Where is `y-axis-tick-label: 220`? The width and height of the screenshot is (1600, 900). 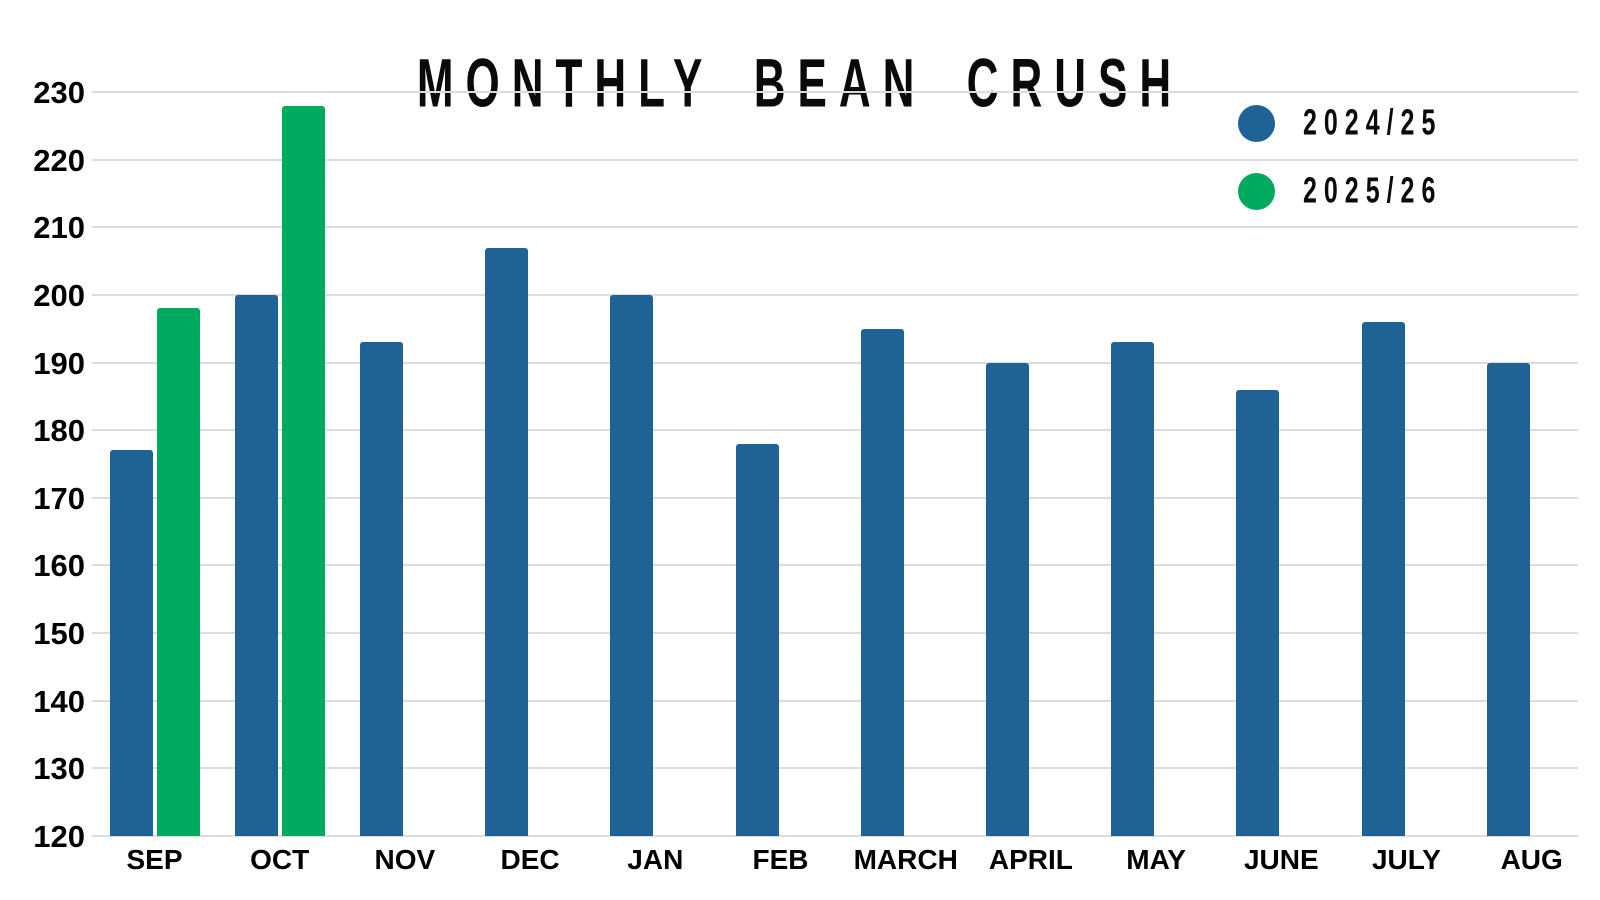
y-axis-tick-label: 220 is located at coordinates (59, 160).